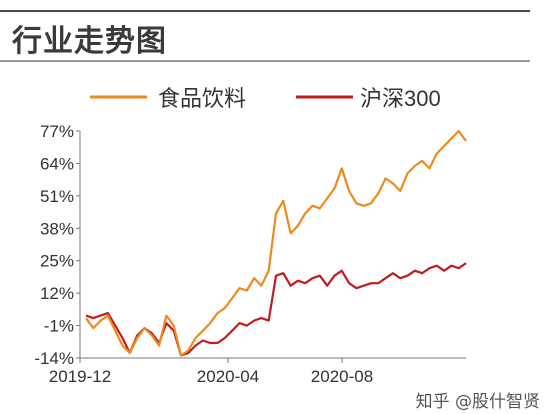  I want to click on legend-label-csi300: 沪深300, so click(400, 98).